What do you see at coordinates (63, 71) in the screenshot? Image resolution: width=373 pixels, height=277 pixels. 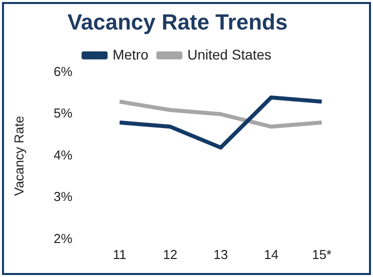 I see `y-tick-label: 6%` at bounding box center [63, 71].